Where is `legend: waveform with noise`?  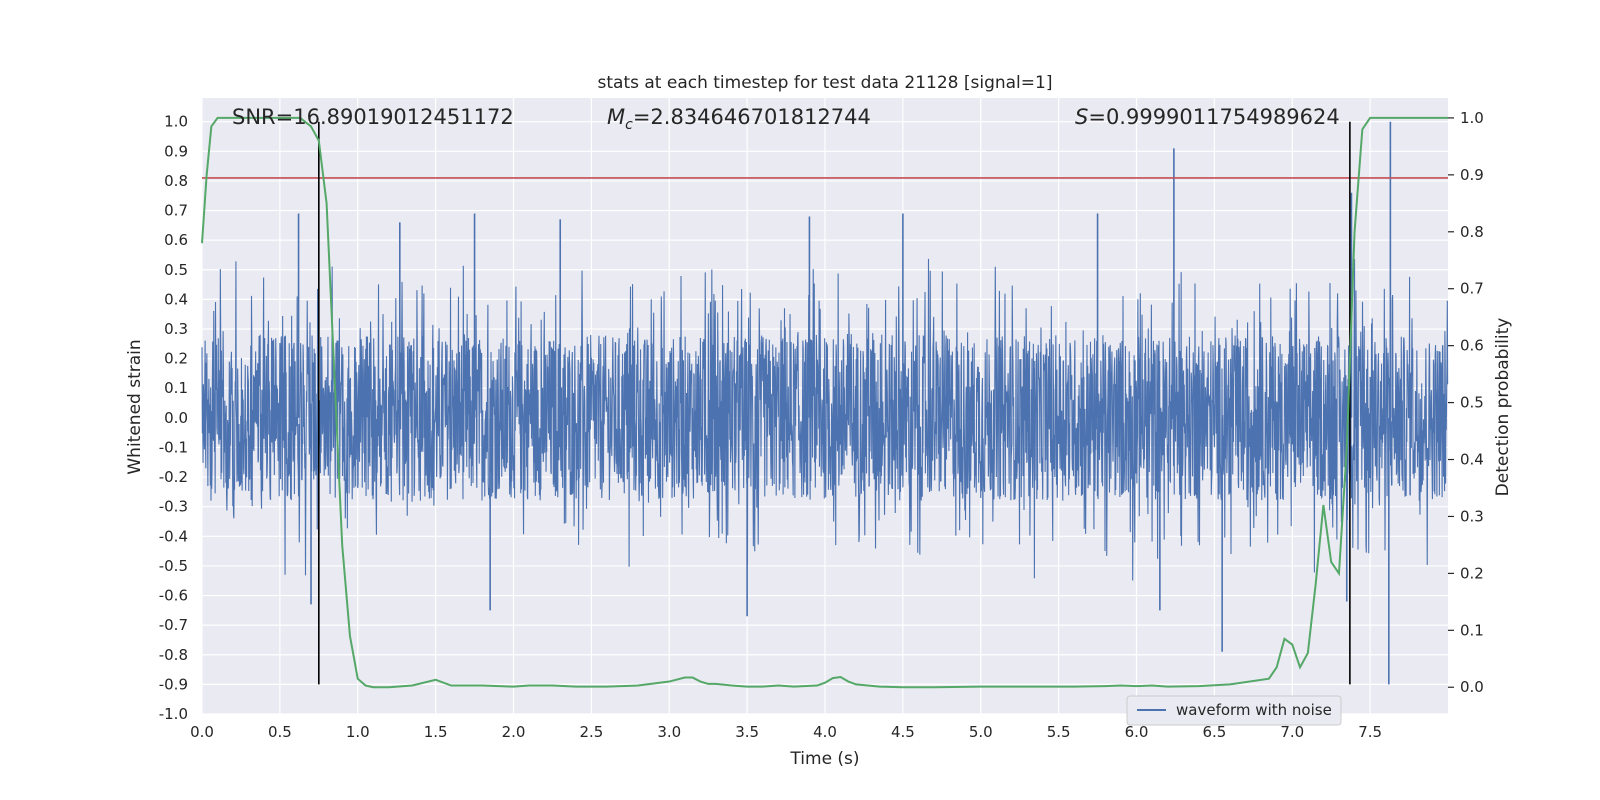 legend: waveform with noise is located at coordinates (1234, 710).